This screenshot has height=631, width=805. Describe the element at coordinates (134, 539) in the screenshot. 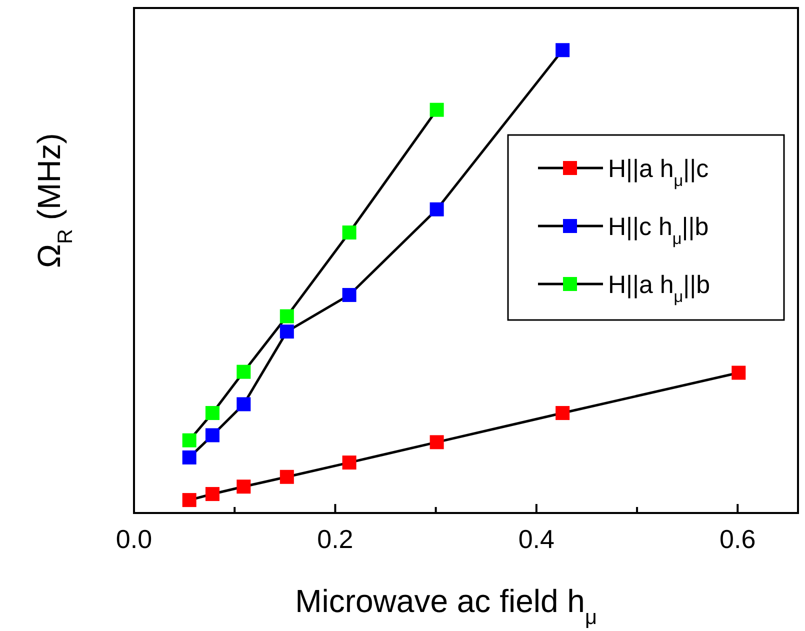

I see `x-tick-label: 0.0` at that location.